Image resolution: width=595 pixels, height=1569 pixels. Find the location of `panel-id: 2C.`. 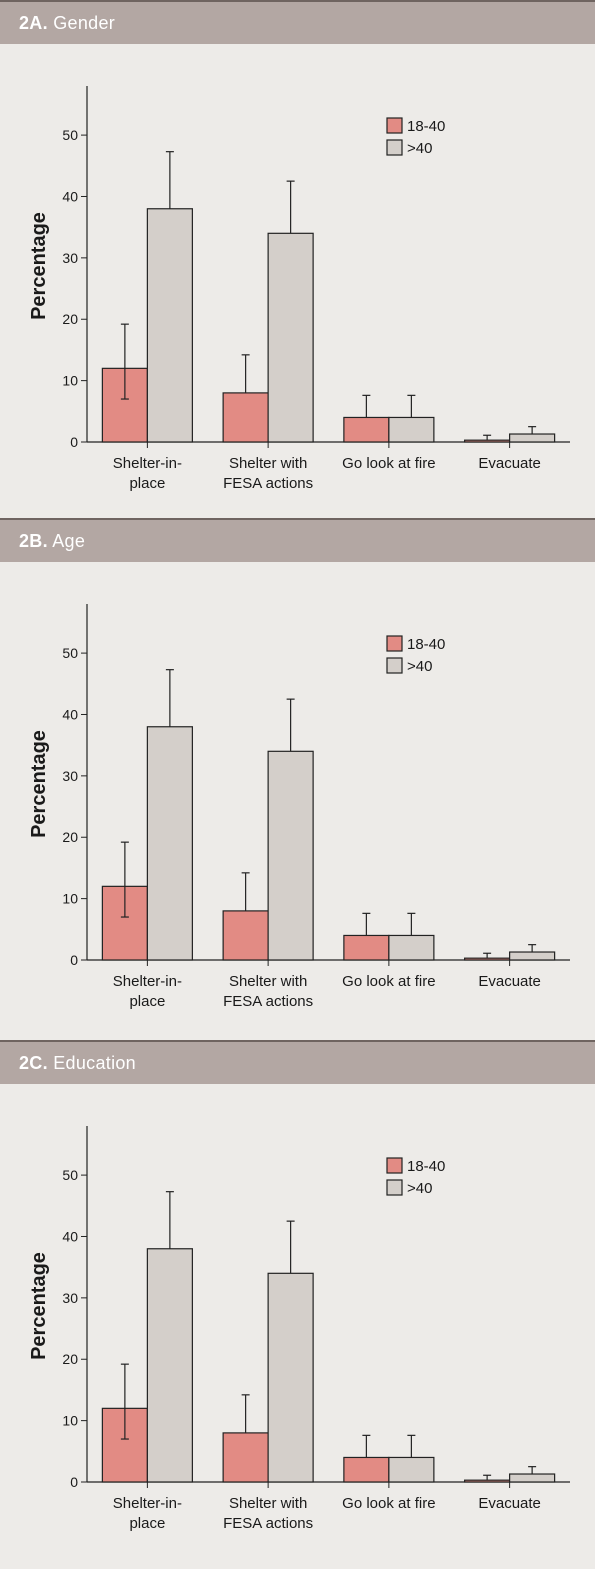

panel-id: 2C. is located at coordinates (33, 1063).